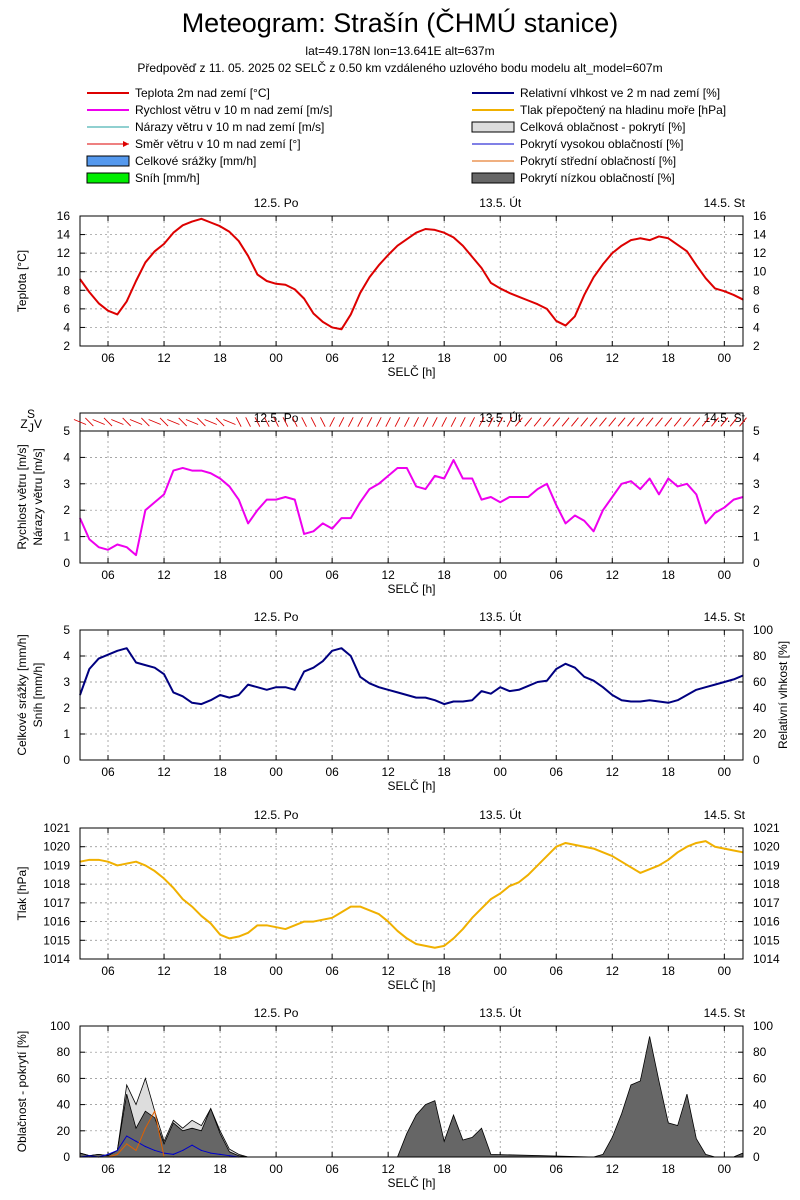  I want to click on legend-label-left-4: Celkové srážky [mm/h], so click(195, 161).